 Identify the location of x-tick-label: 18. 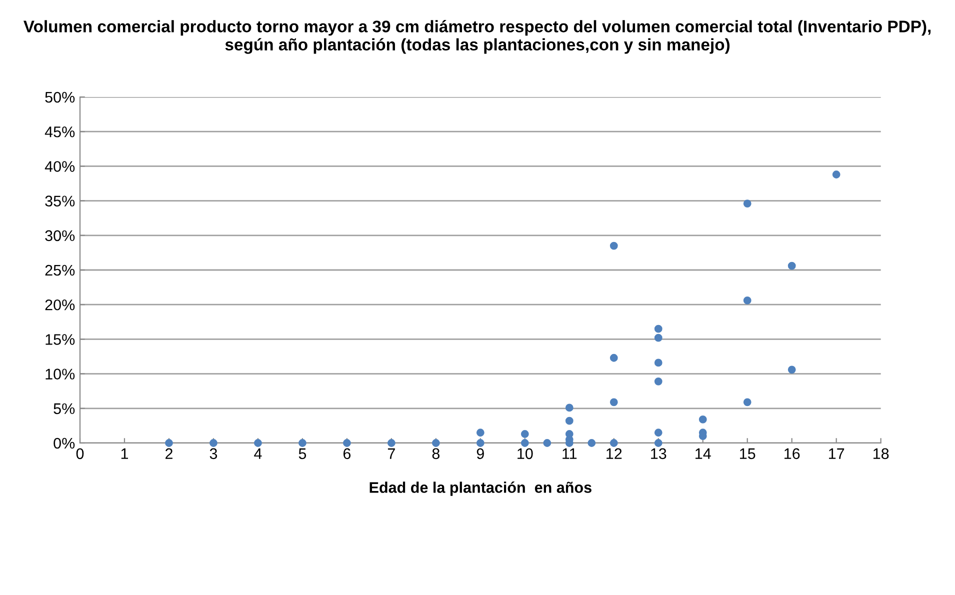
(881, 454).